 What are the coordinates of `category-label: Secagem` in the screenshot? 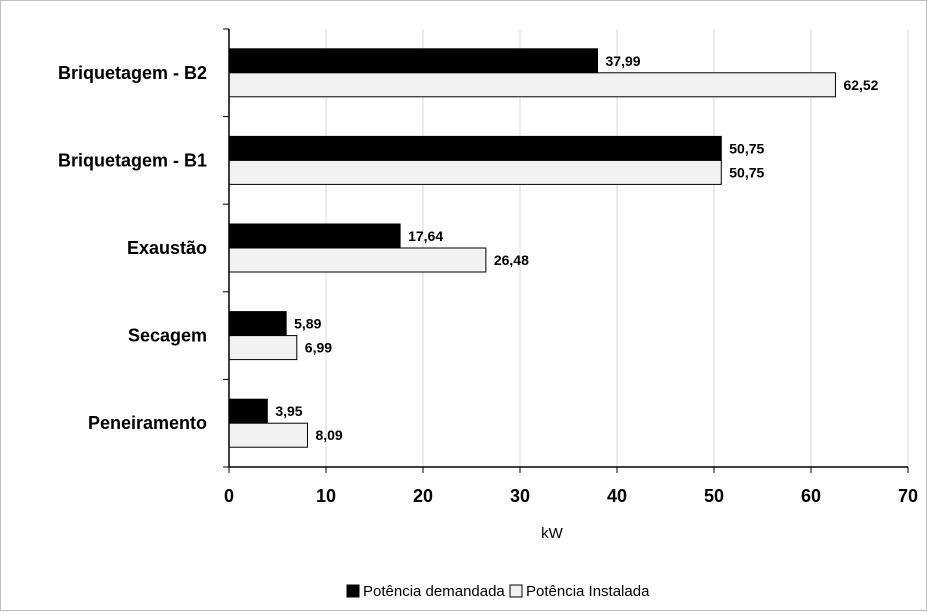 It's located at (167, 336).